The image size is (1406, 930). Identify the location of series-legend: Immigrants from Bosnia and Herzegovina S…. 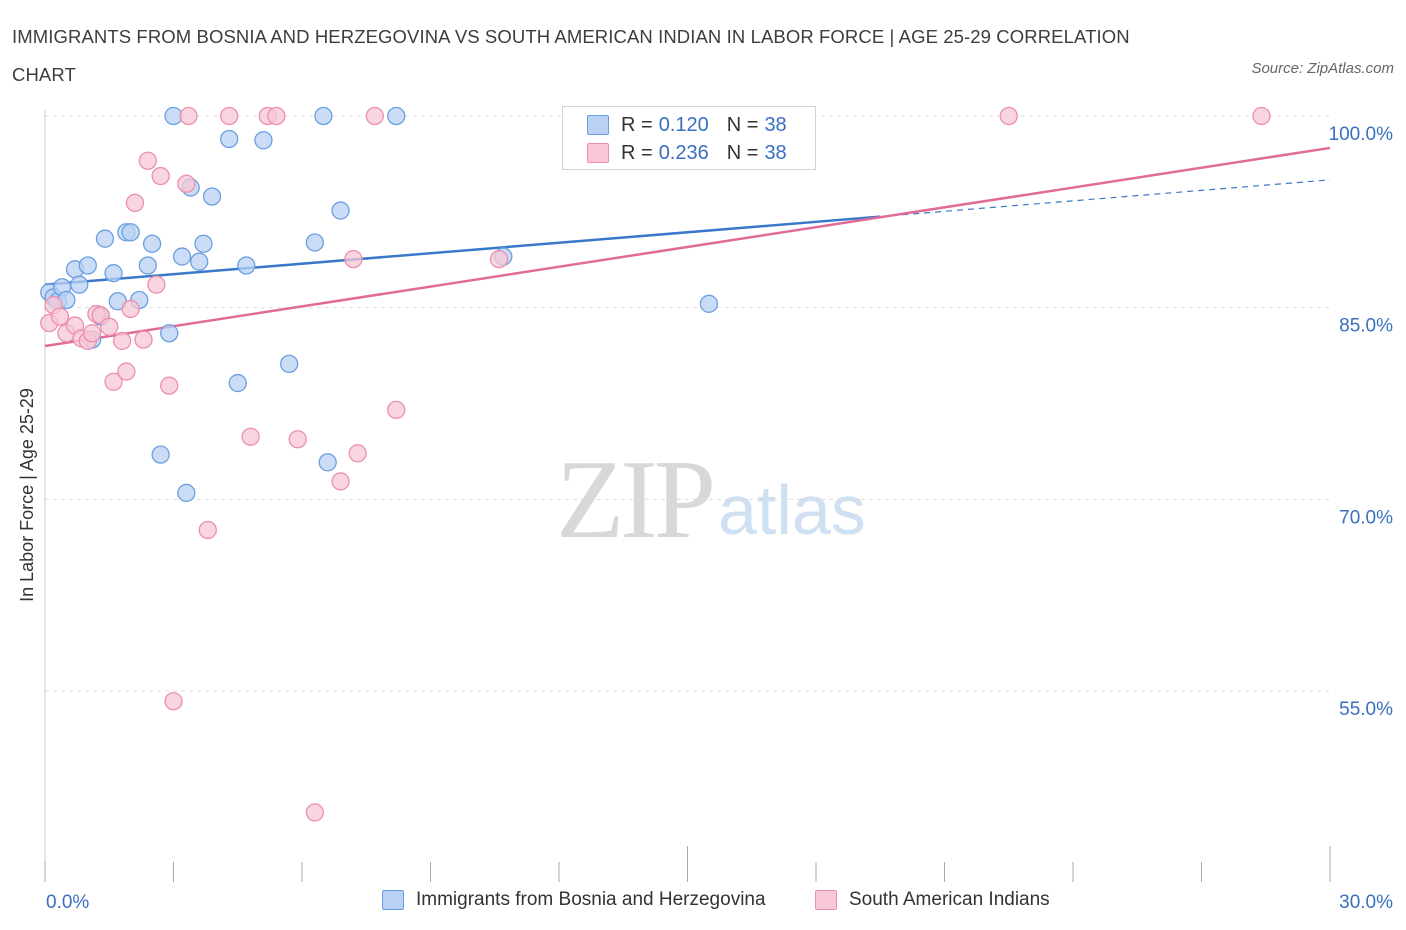
(703, 903).